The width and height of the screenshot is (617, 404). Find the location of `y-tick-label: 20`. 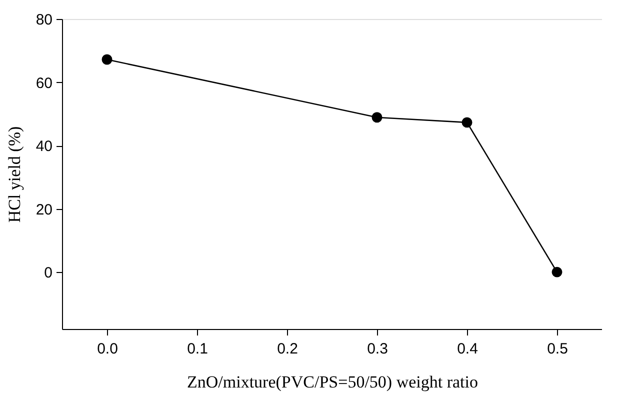

y-tick-label: 20 is located at coordinates (44, 209).